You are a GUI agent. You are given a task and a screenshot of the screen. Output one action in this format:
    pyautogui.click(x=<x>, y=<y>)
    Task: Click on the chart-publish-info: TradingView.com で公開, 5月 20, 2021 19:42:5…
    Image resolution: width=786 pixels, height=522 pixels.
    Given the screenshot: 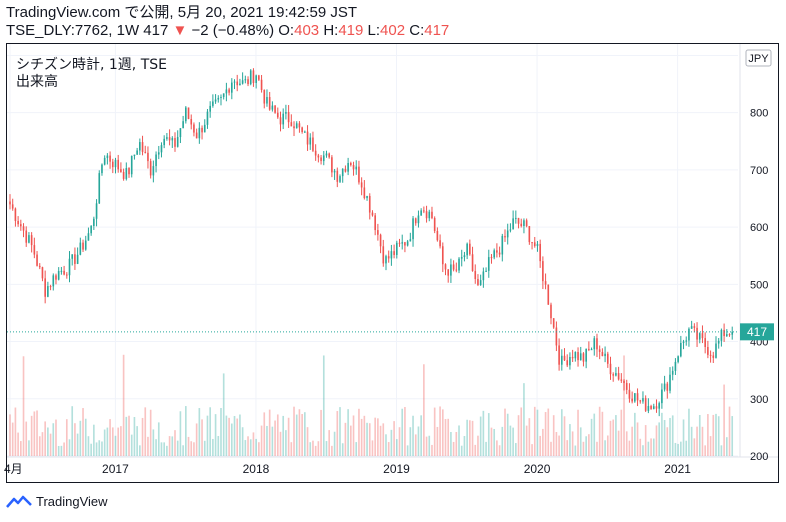 What is the action you would take?
    pyautogui.click(x=181, y=13)
    